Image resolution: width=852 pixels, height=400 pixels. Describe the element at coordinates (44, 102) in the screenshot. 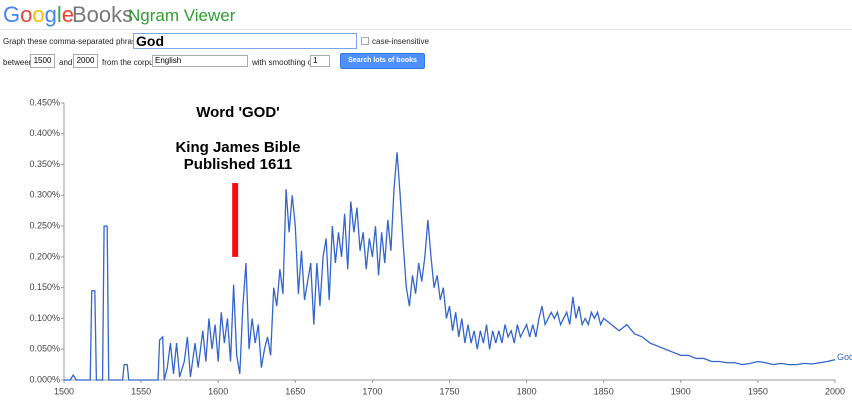

I see `y-tick-label: 0.450%` at that location.